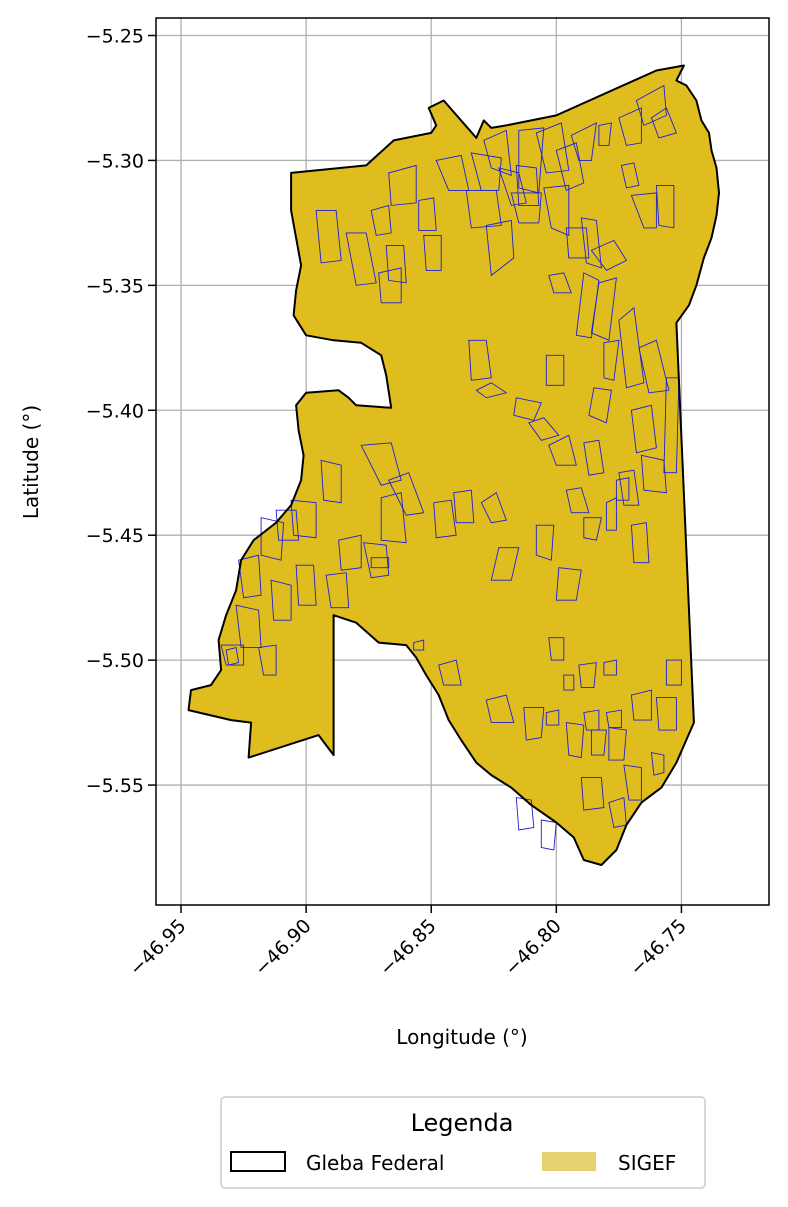 The width and height of the screenshot is (788, 1207). What do you see at coordinates (461, 1037) in the screenshot?
I see `x-axis-title: Longitude (°)` at bounding box center [461, 1037].